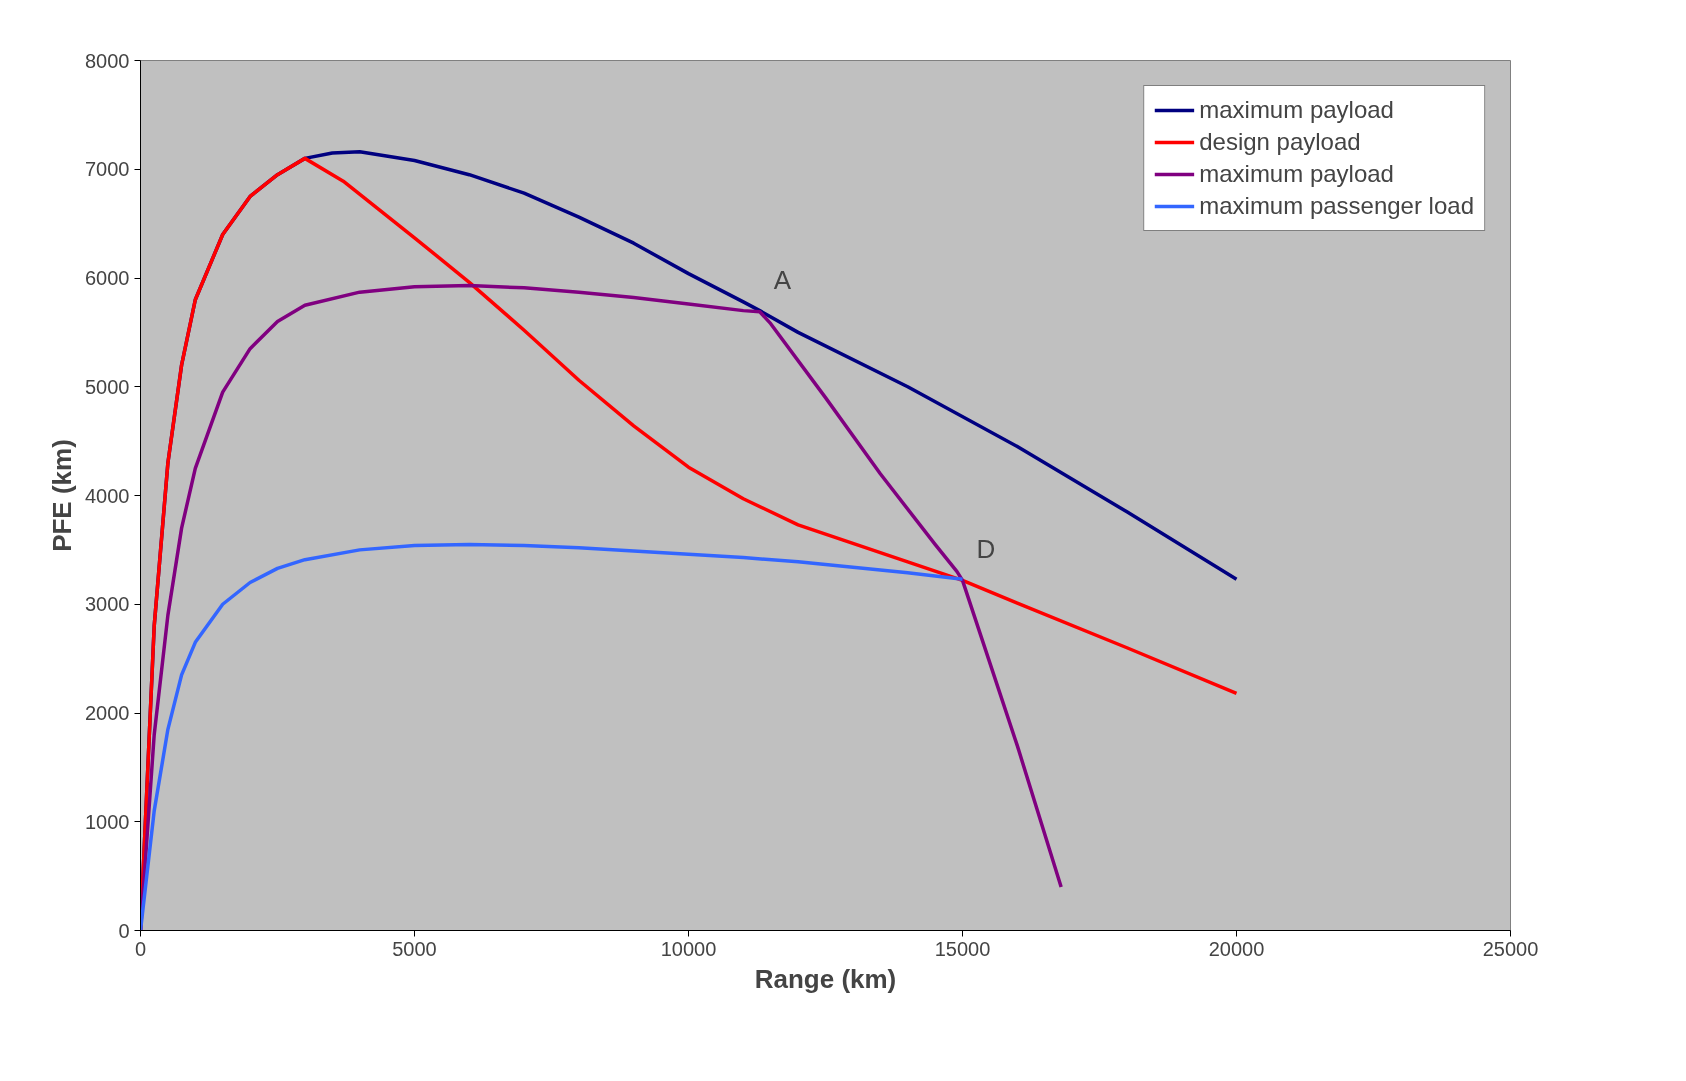  Describe the element at coordinates (1336, 206) in the screenshot. I see `legend-label: maximum passenger load` at that location.